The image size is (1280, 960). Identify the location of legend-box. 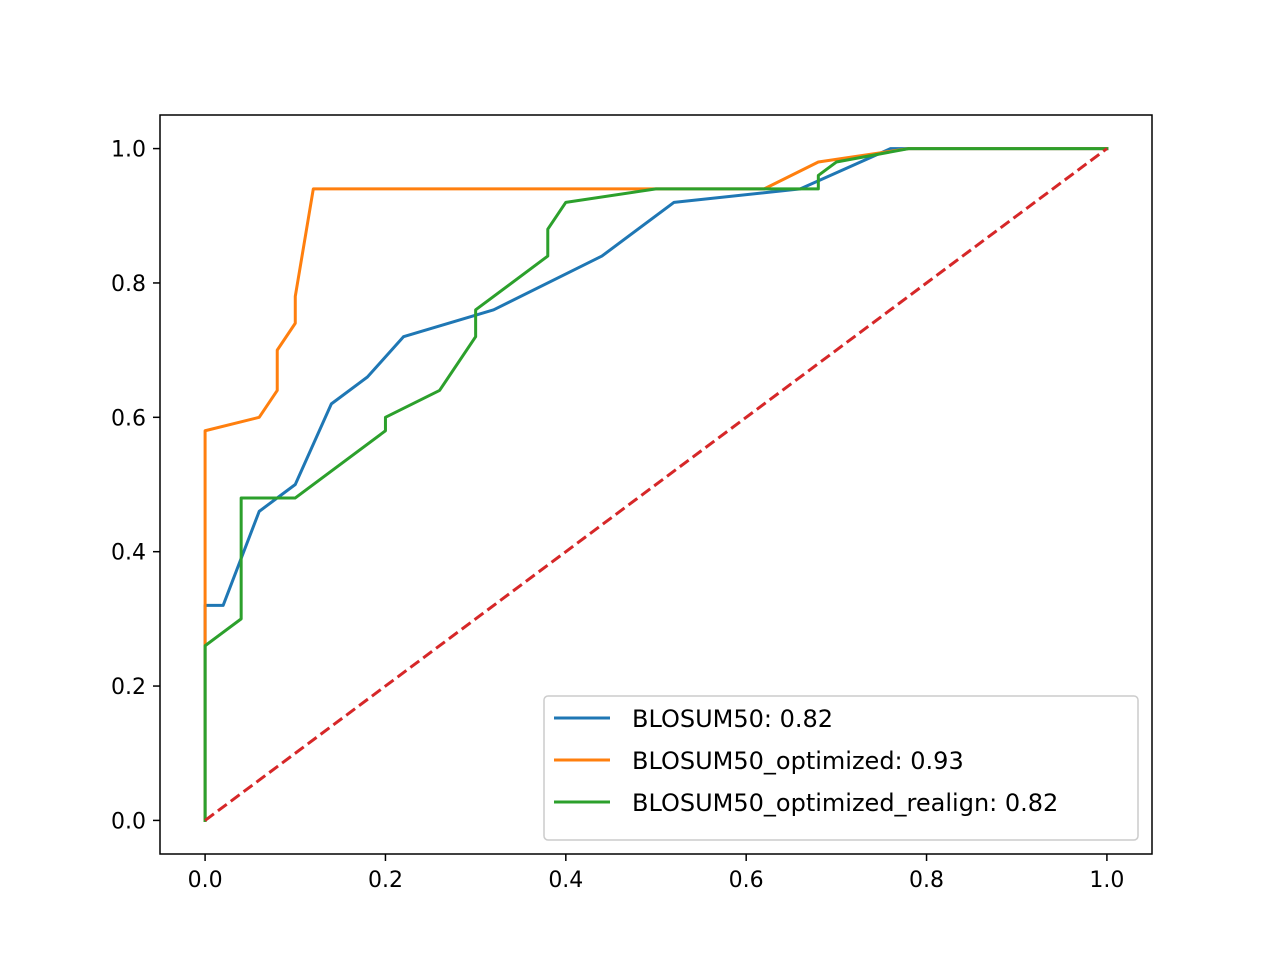
(841, 768).